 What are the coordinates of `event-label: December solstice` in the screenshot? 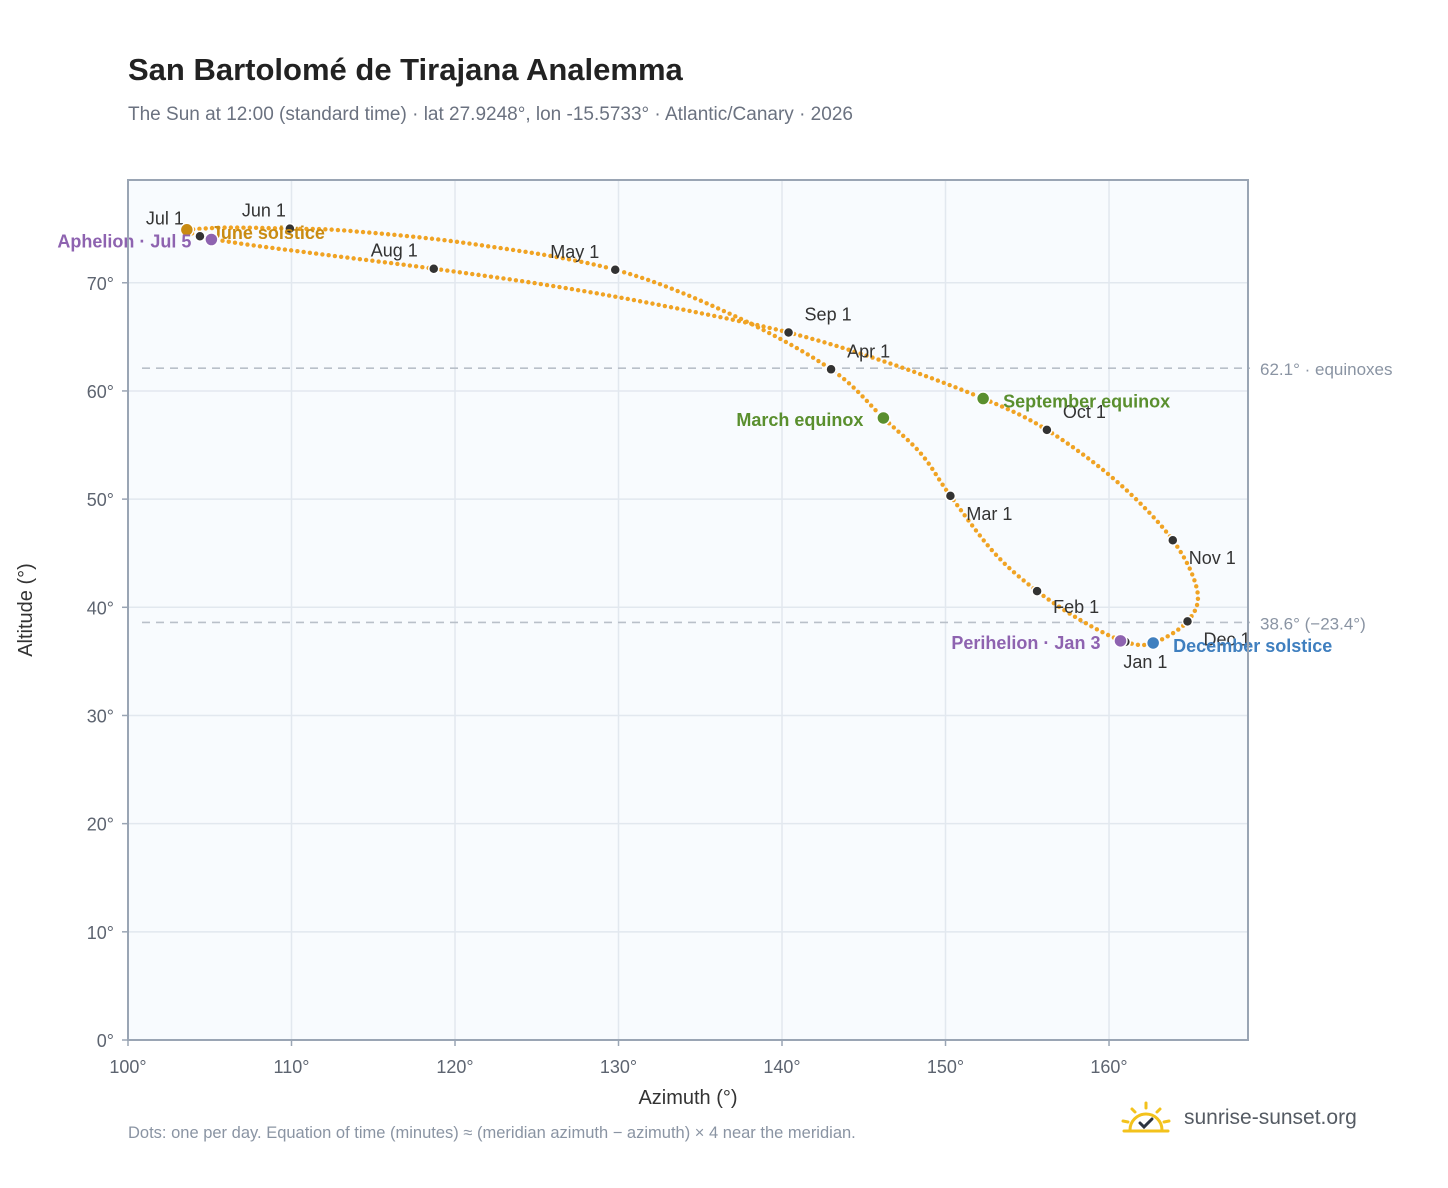 It's located at (1252, 646).